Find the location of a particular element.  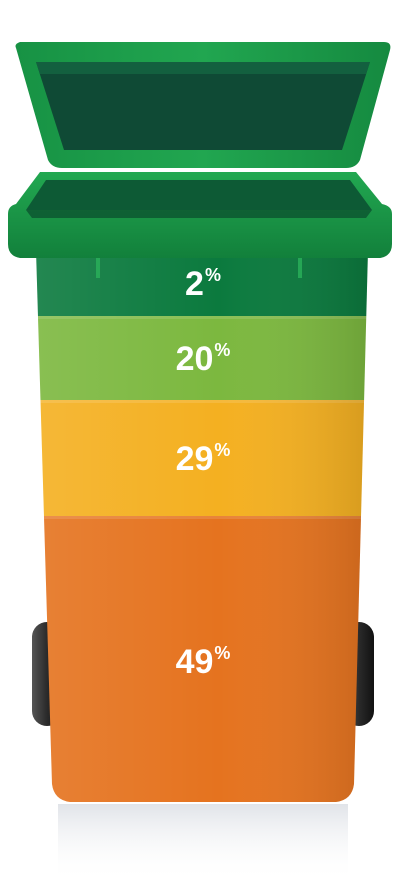

bin-lid is located at coordinates (203, 105).